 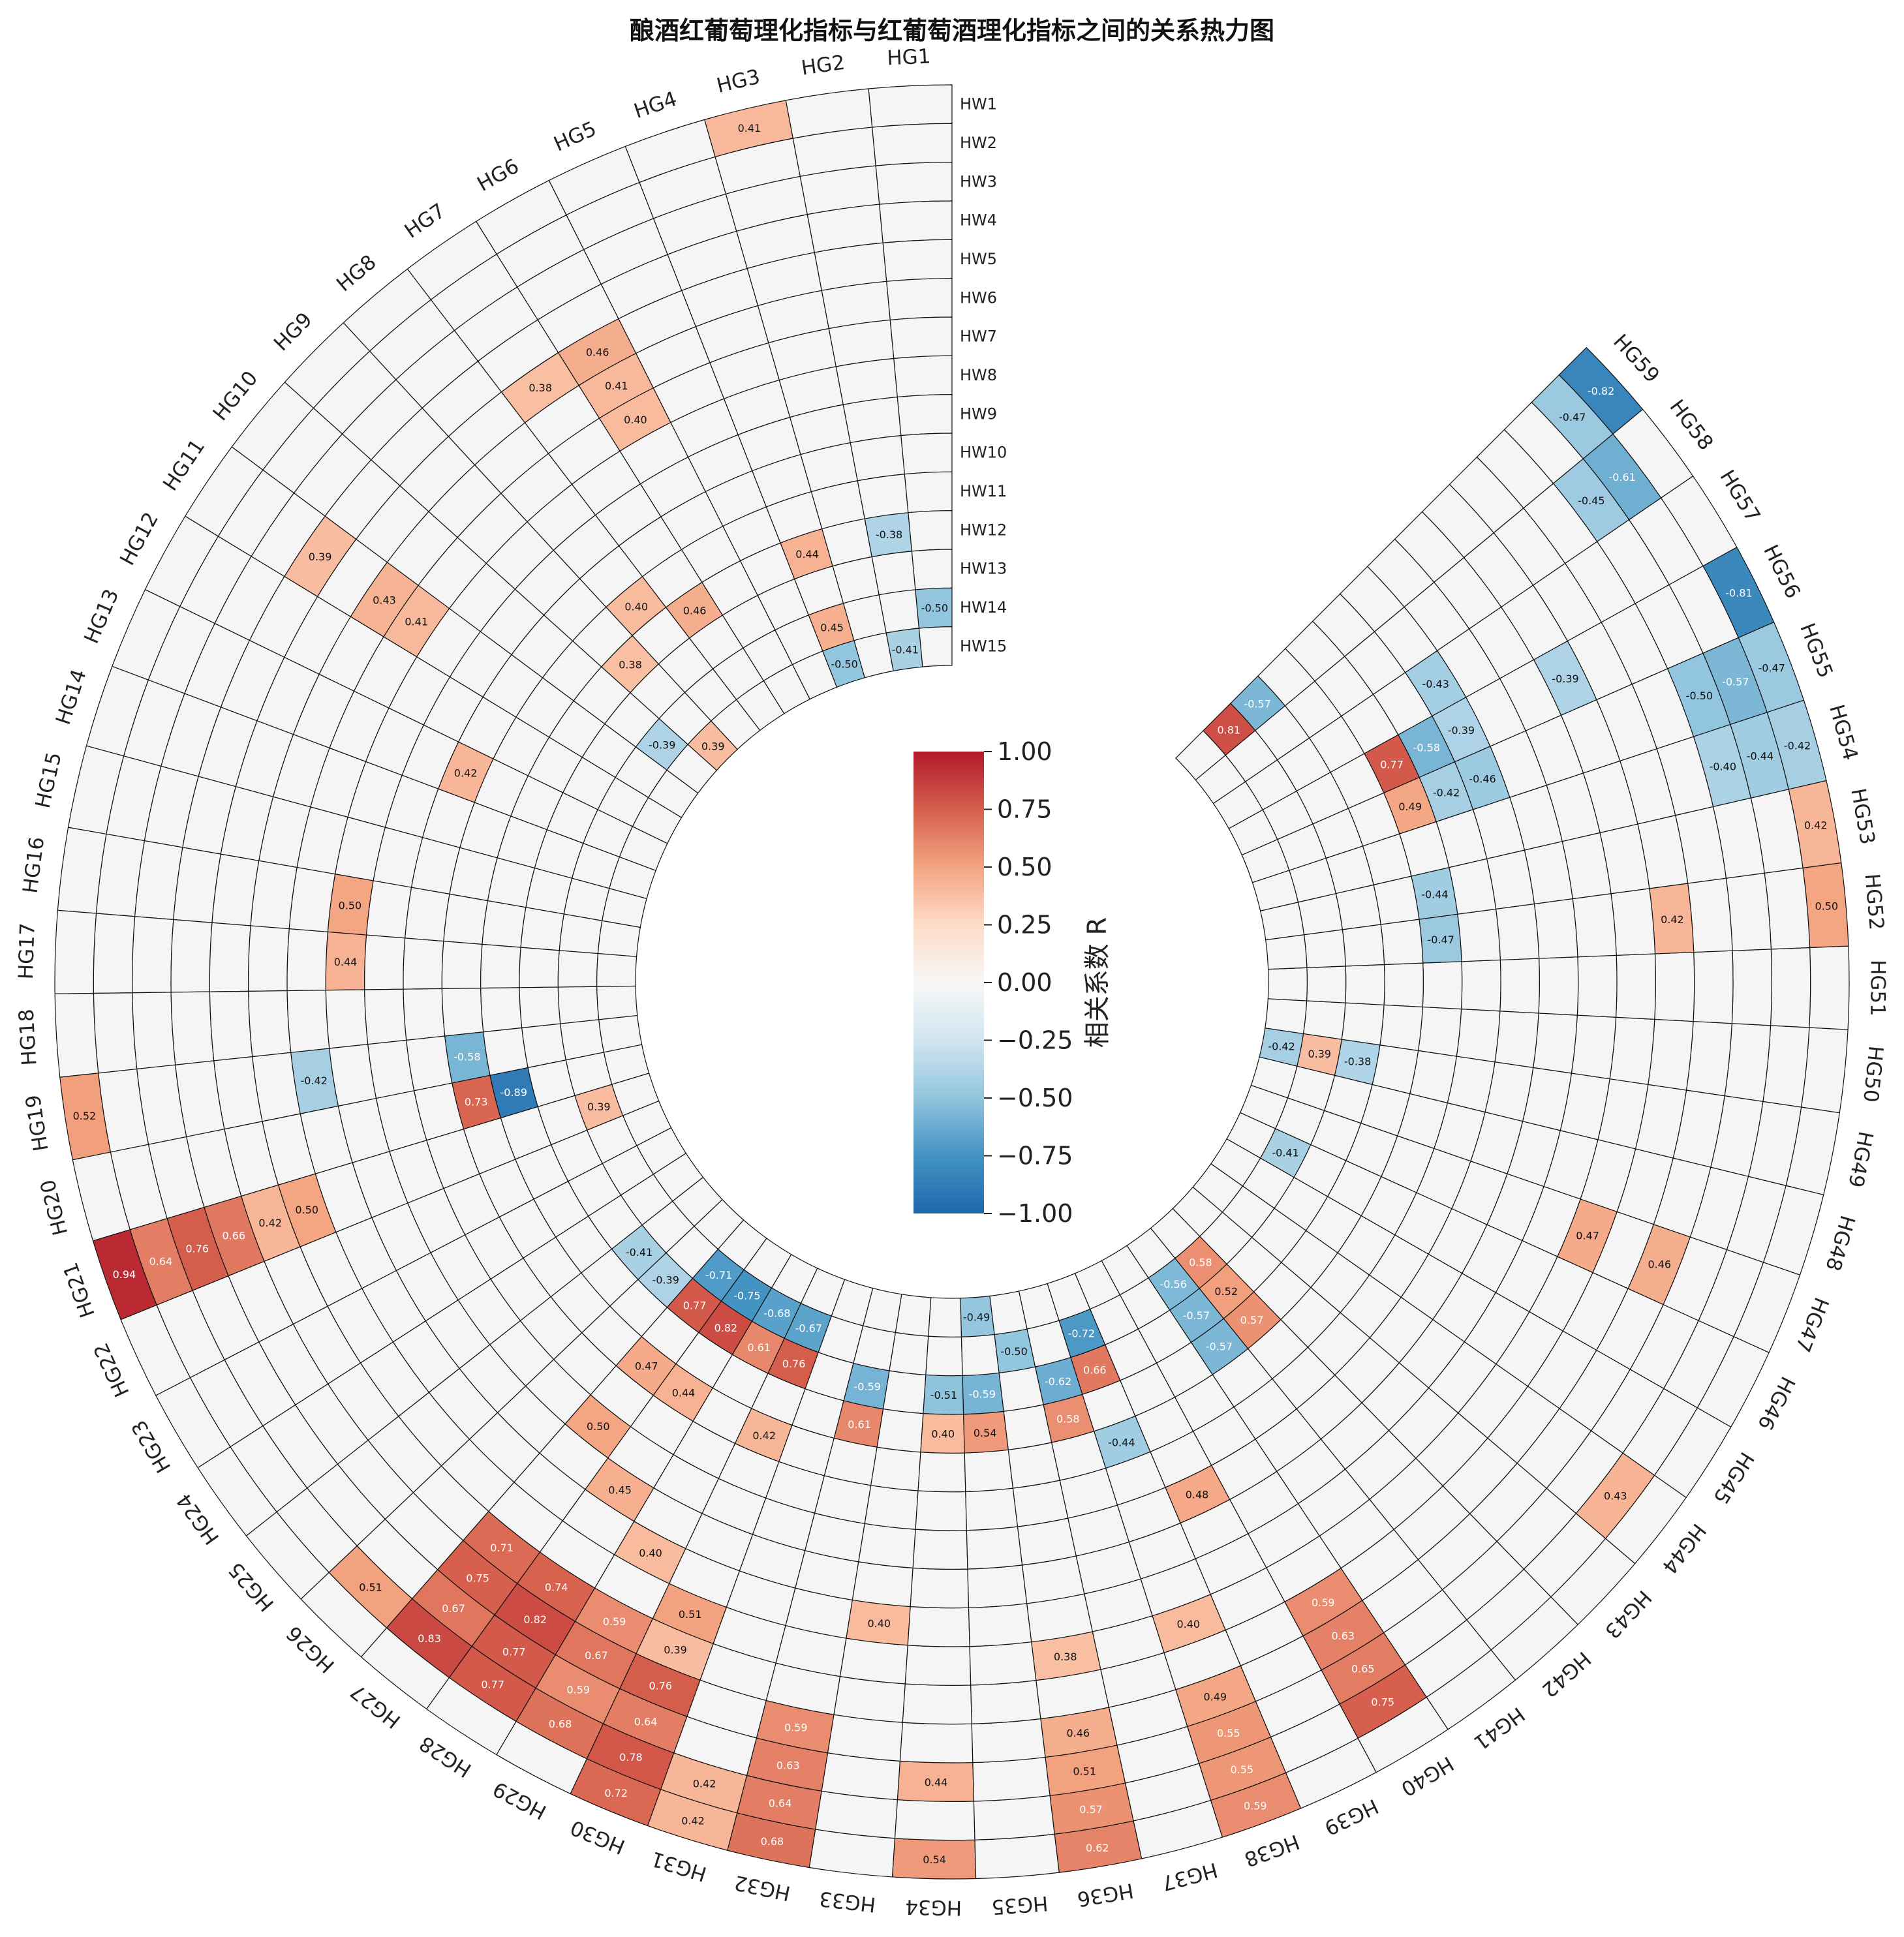 I want to click on cell-hg51-hw2, so click(x=1791, y=987).